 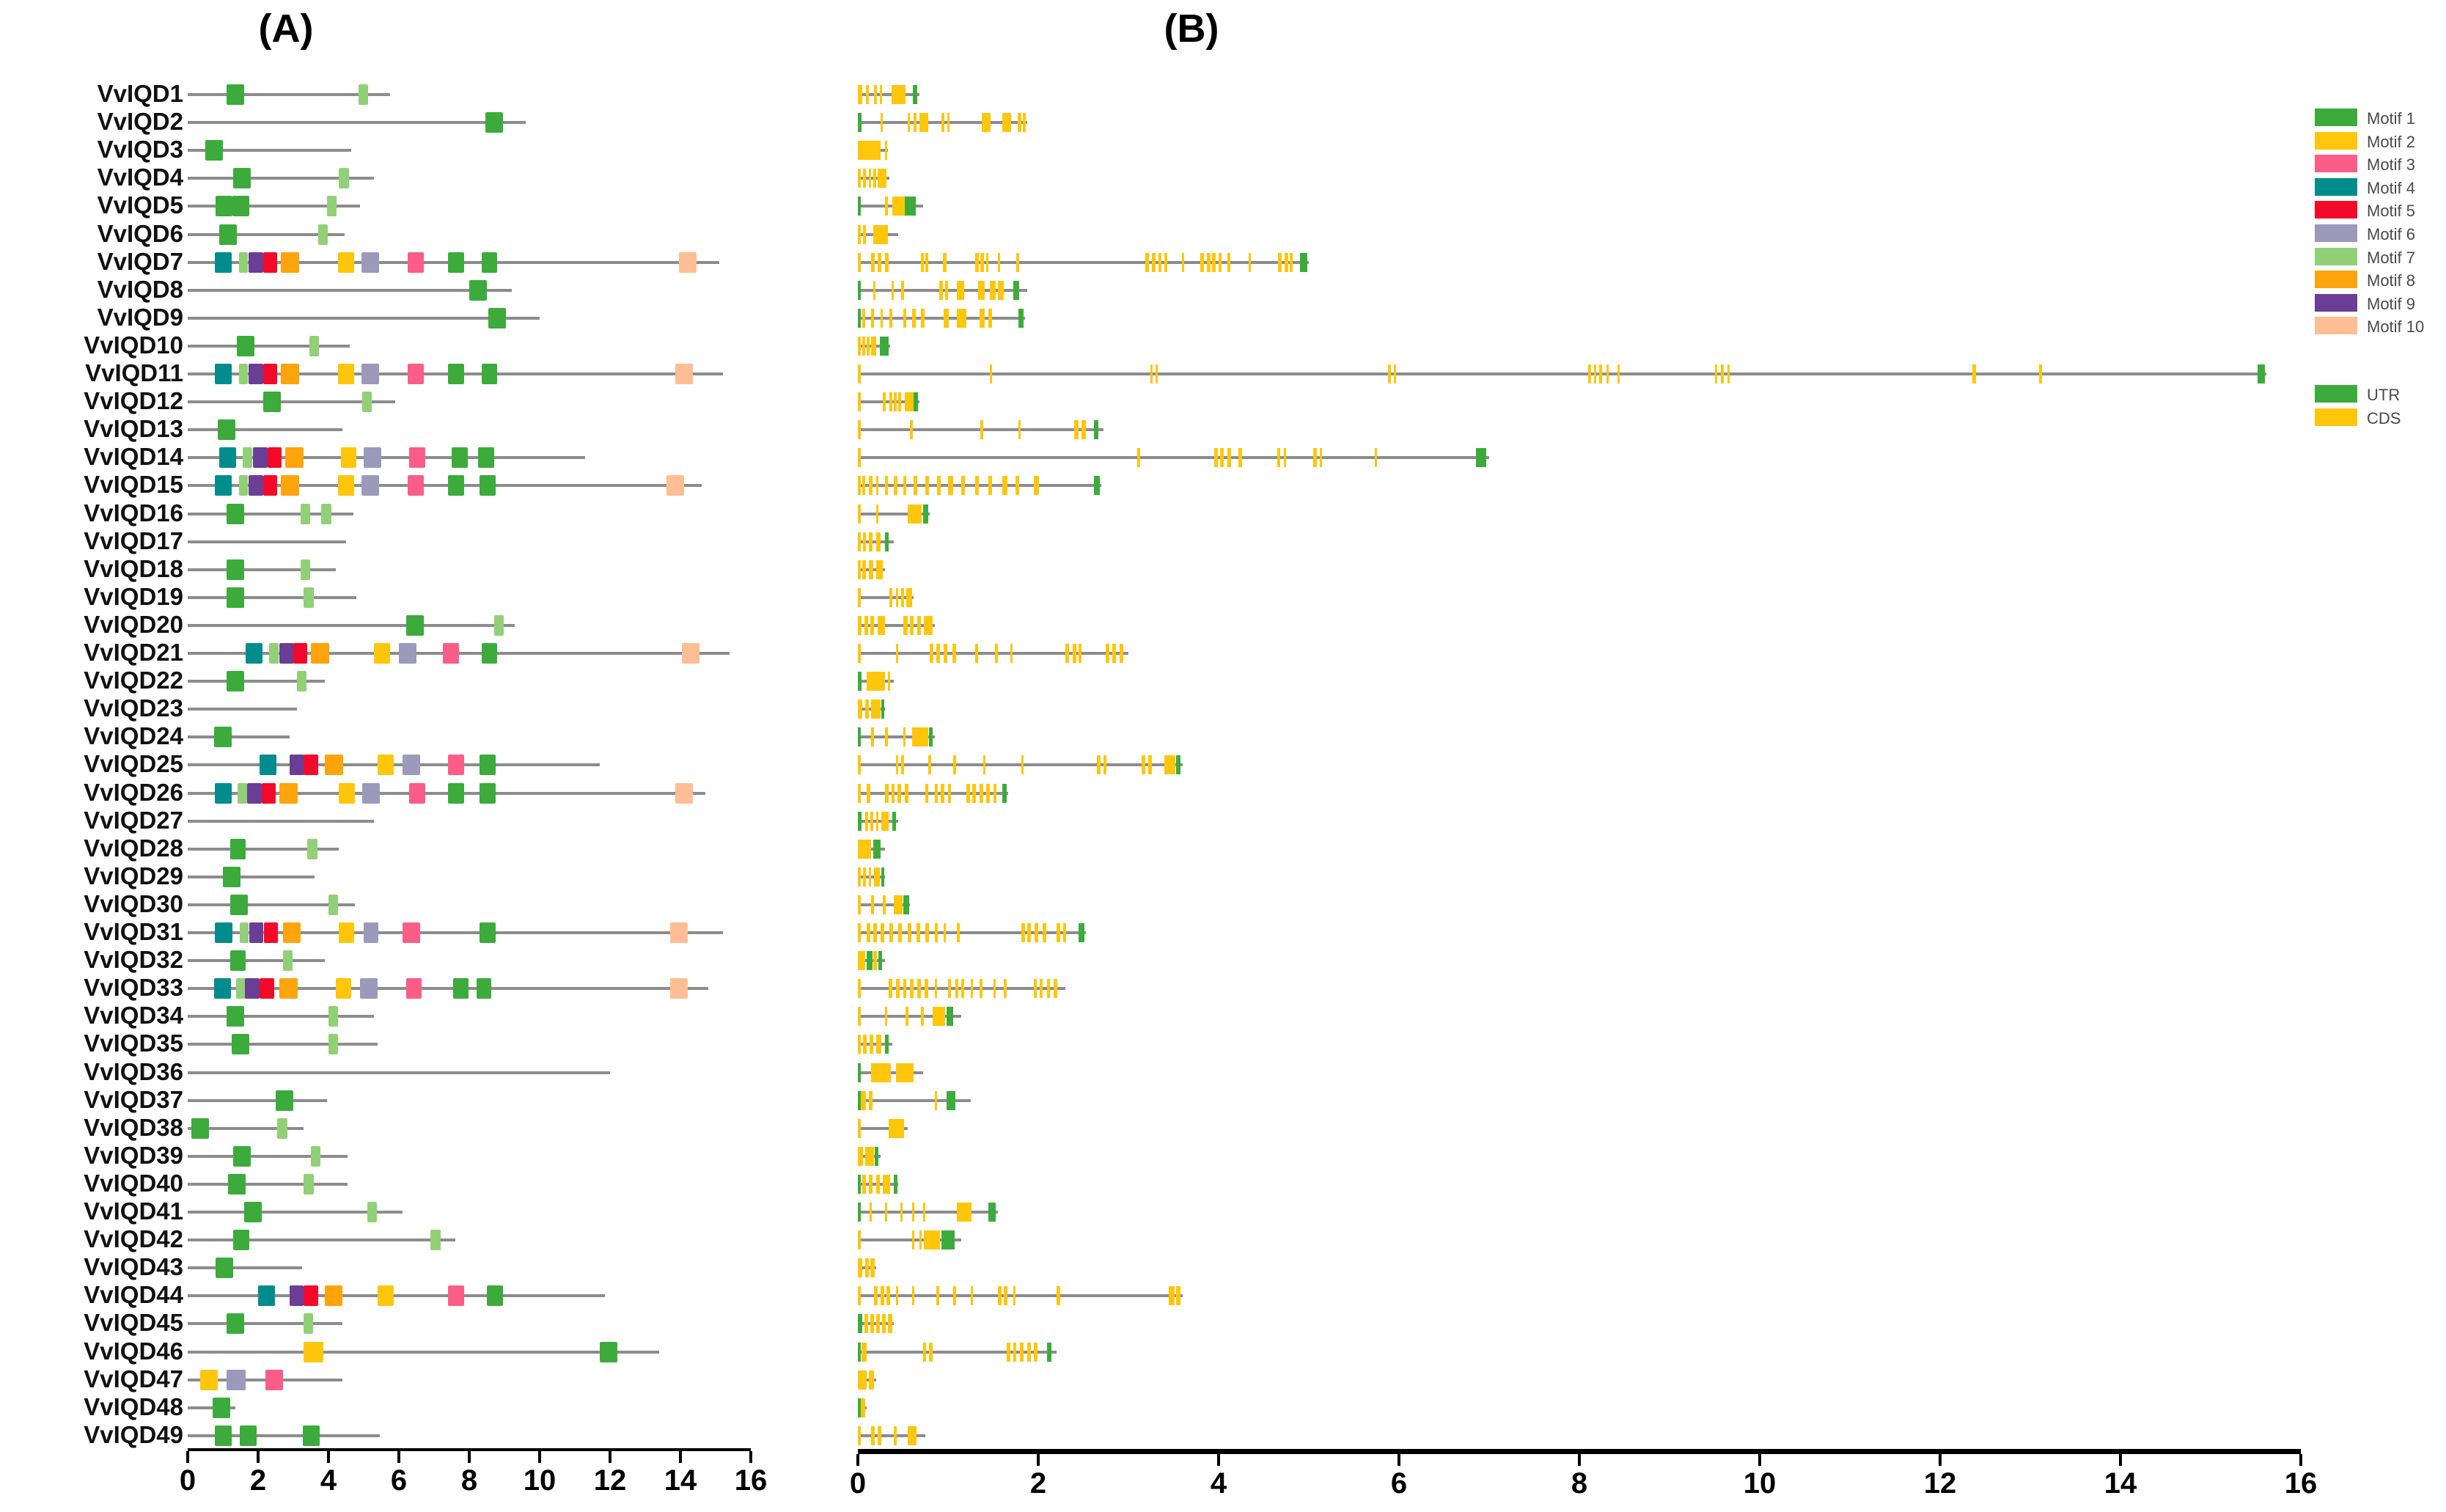 What do you see at coordinates (311, 1296) in the screenshot?
I see `motif-5-box` at bounding box center [311, 1296].